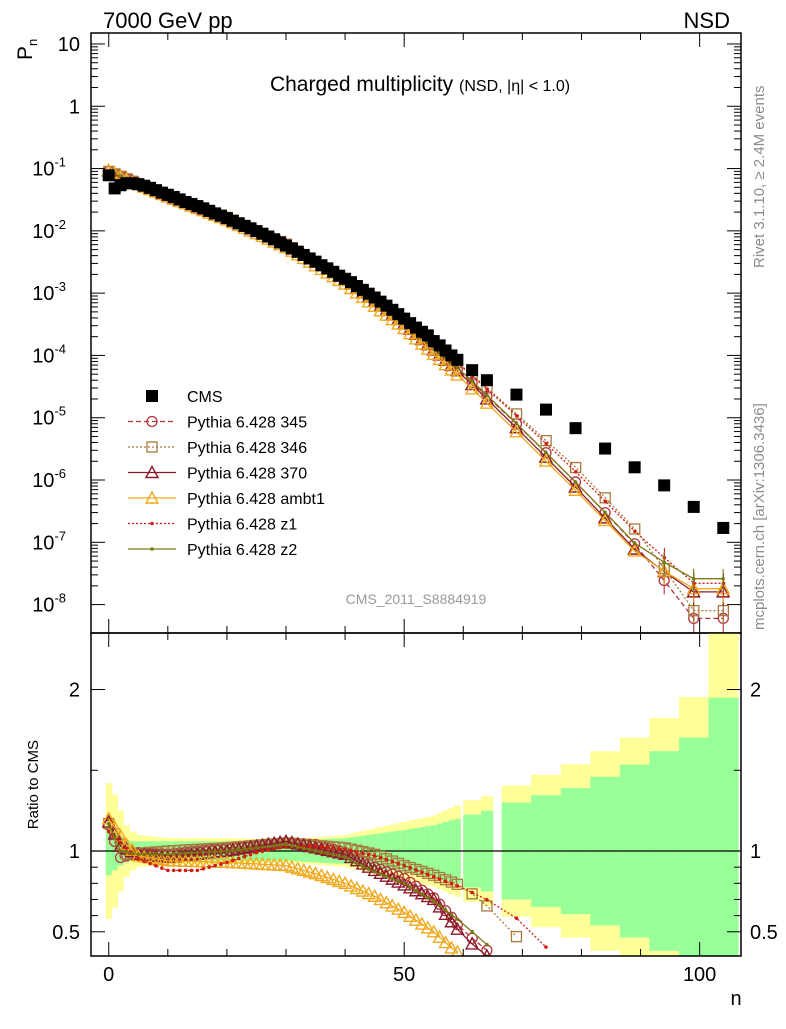 The image size is (786, 1029). What do you see at coordinates (327, 889) in the screenshot?
I see `ratio-line-z1` at bounding box center [327, 889].